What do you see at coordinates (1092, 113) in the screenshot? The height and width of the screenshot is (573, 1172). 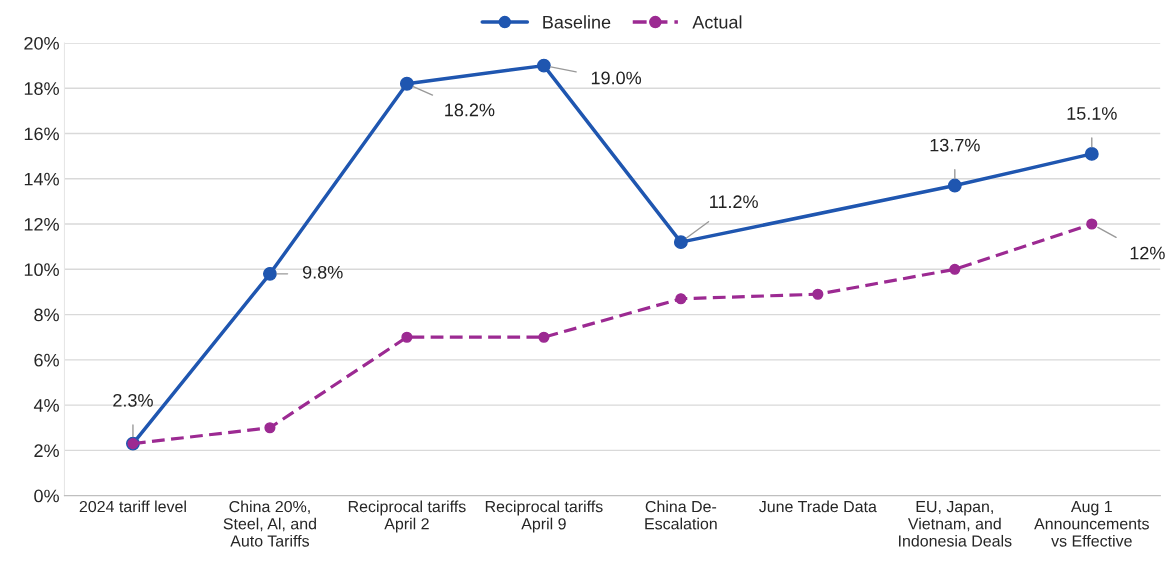 I see `data-label: 15.1%` at bounding box center [1092, 113].